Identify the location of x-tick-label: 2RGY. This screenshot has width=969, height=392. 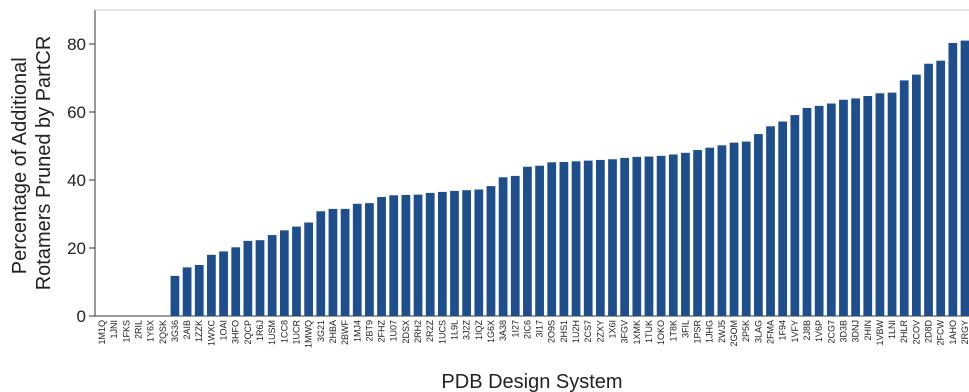
(964, 332).